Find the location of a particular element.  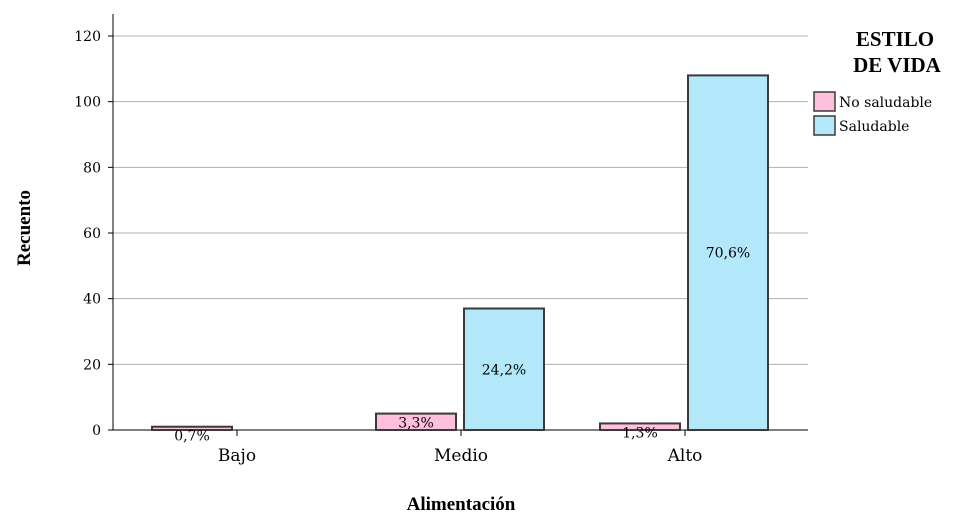

x-tick-label-bajo: Bajo is located at coordinates (237, 456).